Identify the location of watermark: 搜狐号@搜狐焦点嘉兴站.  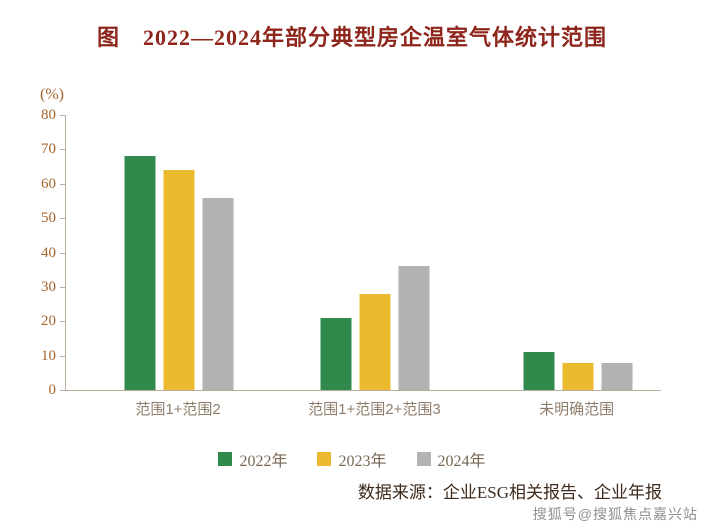
(615, 514).